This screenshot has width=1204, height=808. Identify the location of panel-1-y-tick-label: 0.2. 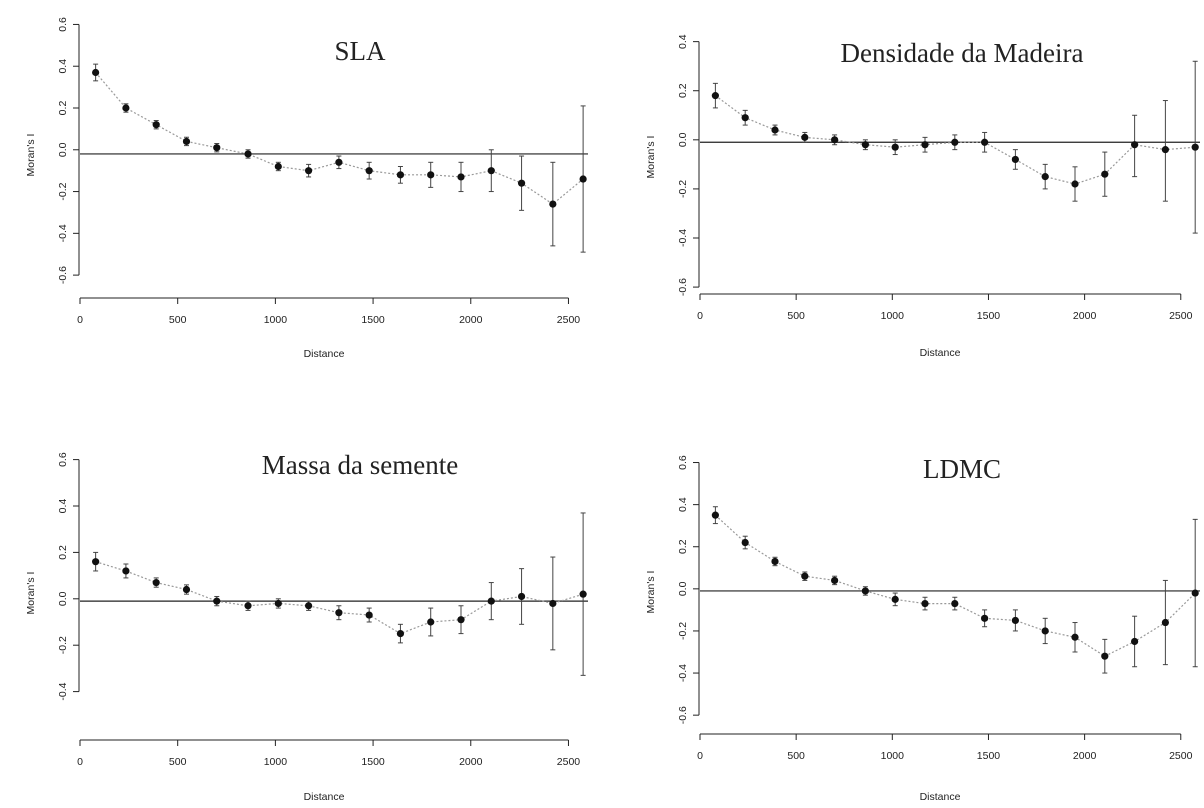
(63, 108).